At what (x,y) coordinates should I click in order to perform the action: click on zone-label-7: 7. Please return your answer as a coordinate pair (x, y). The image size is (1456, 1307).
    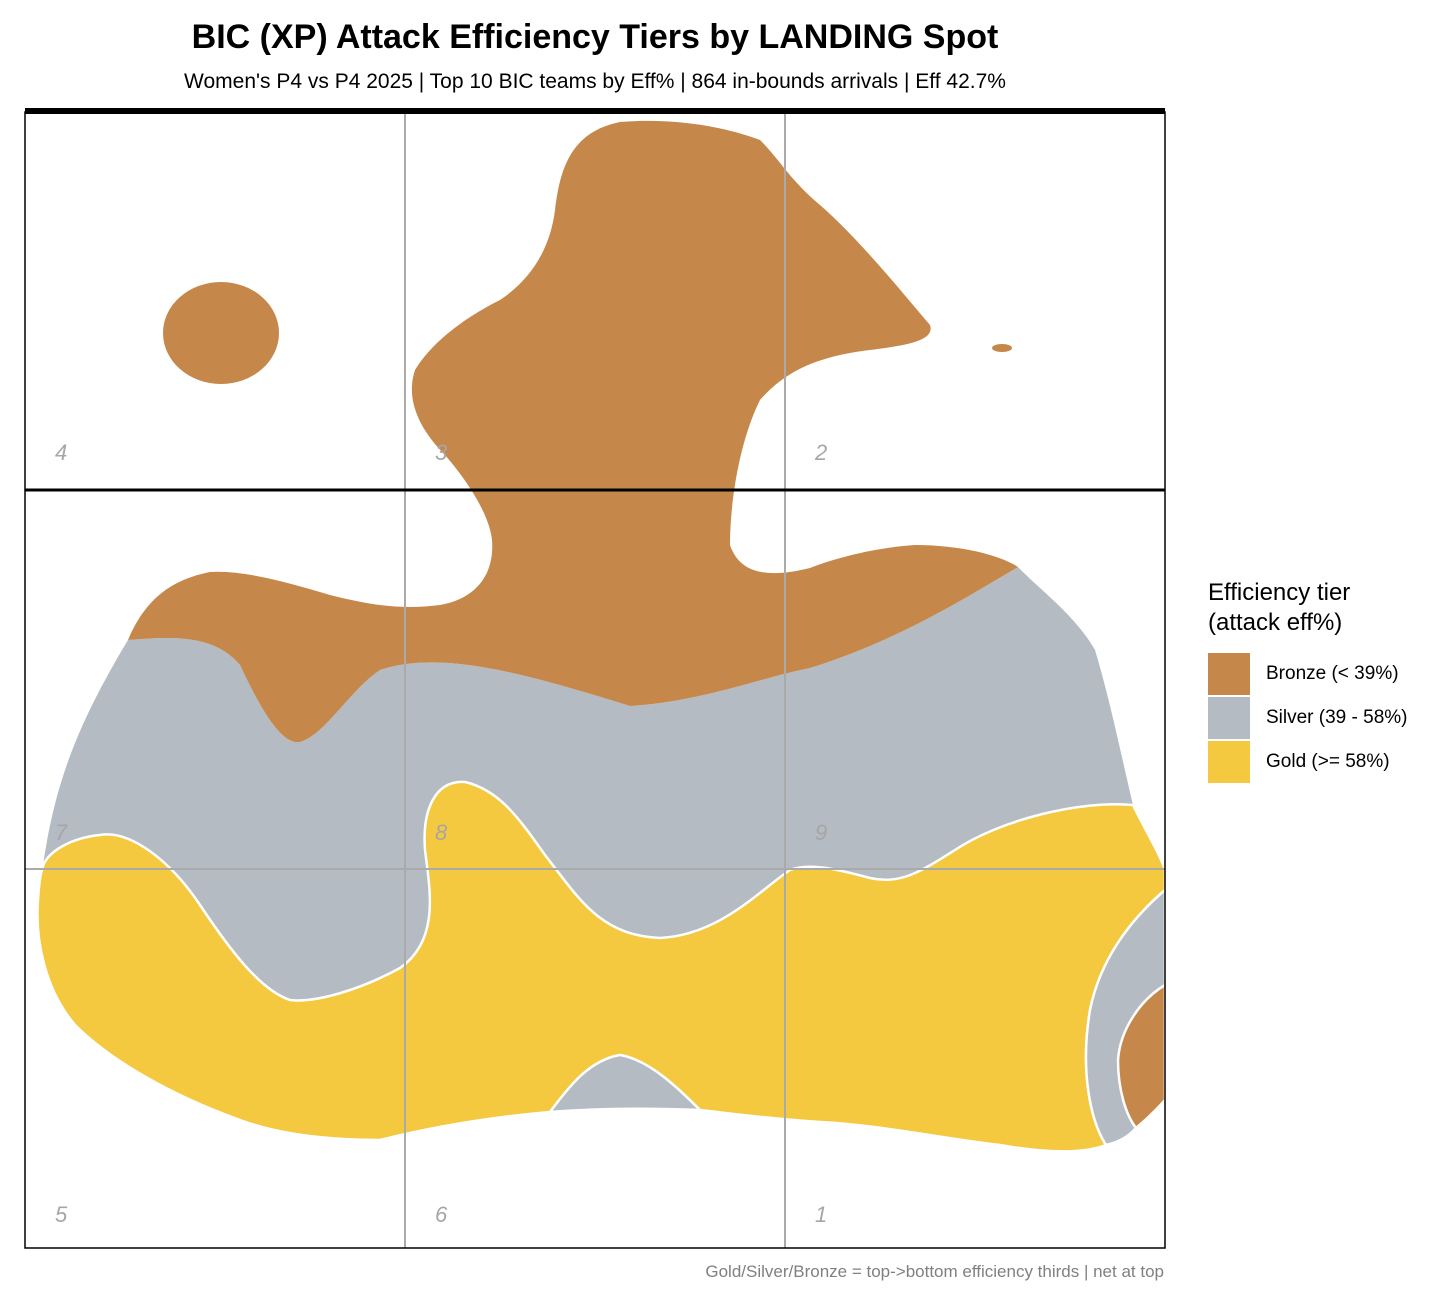
    Looking at the image, I should click on (61, 832).